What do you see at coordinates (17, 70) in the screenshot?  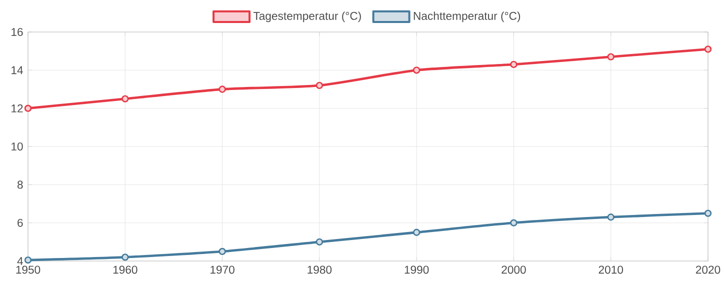 I see `y-tick-label: 14` at bounding box center [17, 70].